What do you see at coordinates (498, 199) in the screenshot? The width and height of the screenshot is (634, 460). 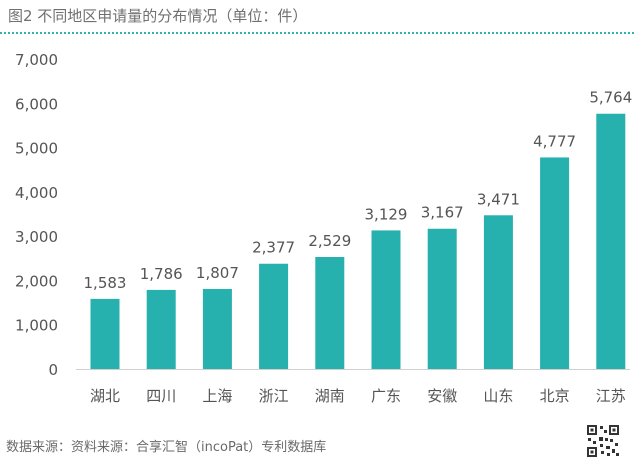 I see `data-label: 3,471` at bounding box center [498, 199].